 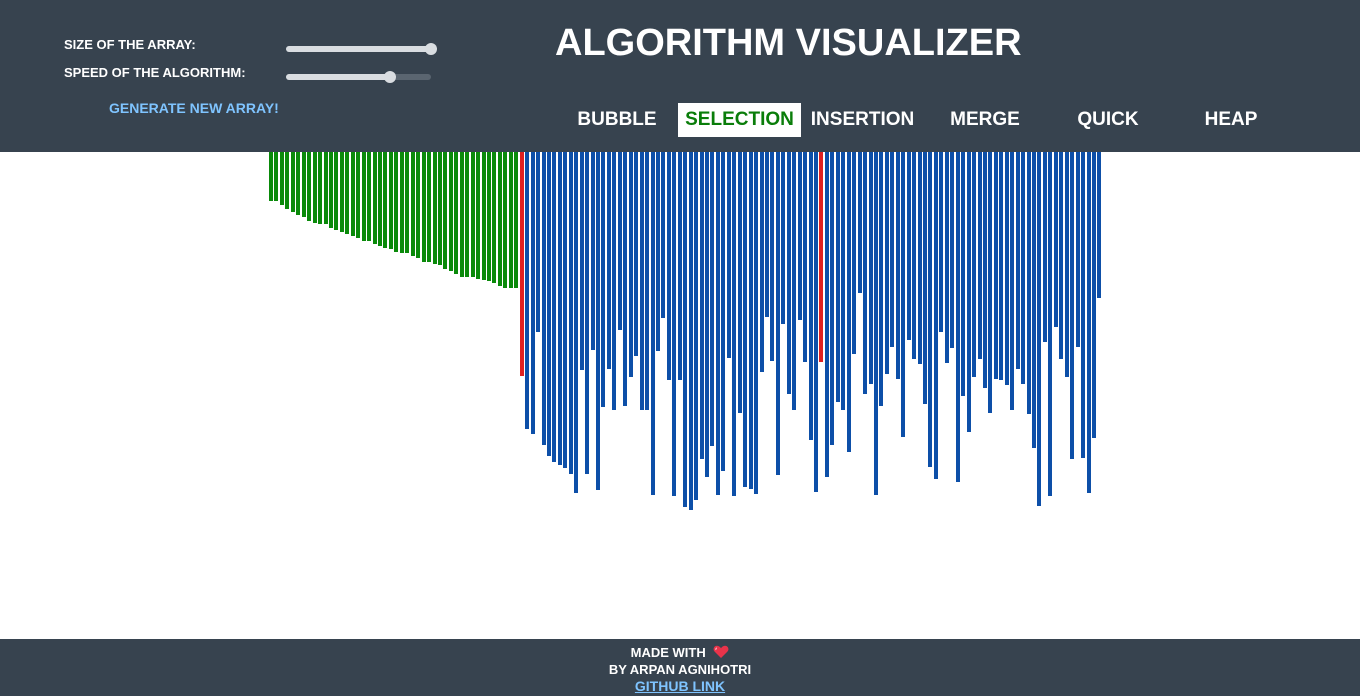 I want to click on bubble-sort-button: BUBBLE, so click(x=617, y=119).